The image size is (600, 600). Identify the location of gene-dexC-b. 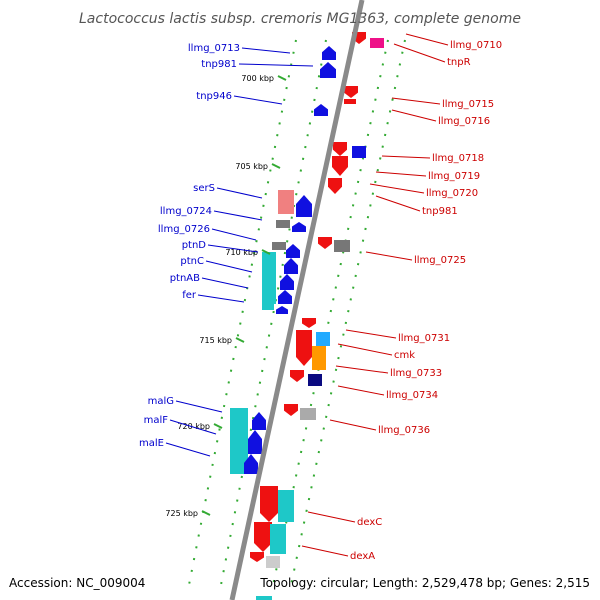
(286, 506).